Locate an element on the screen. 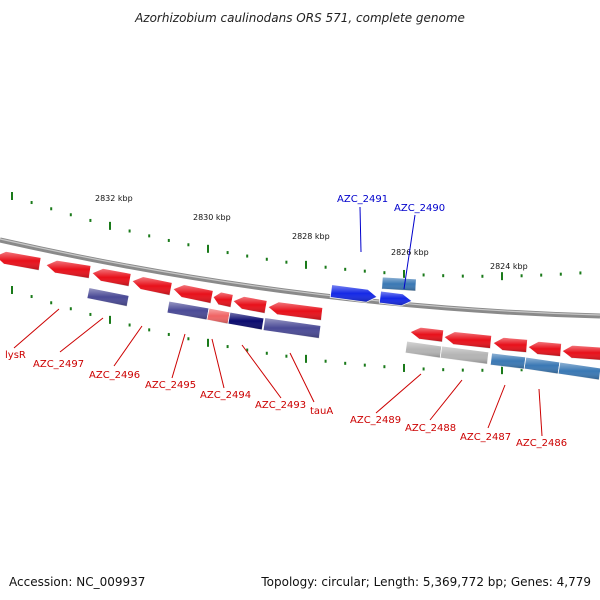 The height and width of the screenshot is (600, 600). gene-arrow-tauA-a-shading is located at coordinates (250, 305).